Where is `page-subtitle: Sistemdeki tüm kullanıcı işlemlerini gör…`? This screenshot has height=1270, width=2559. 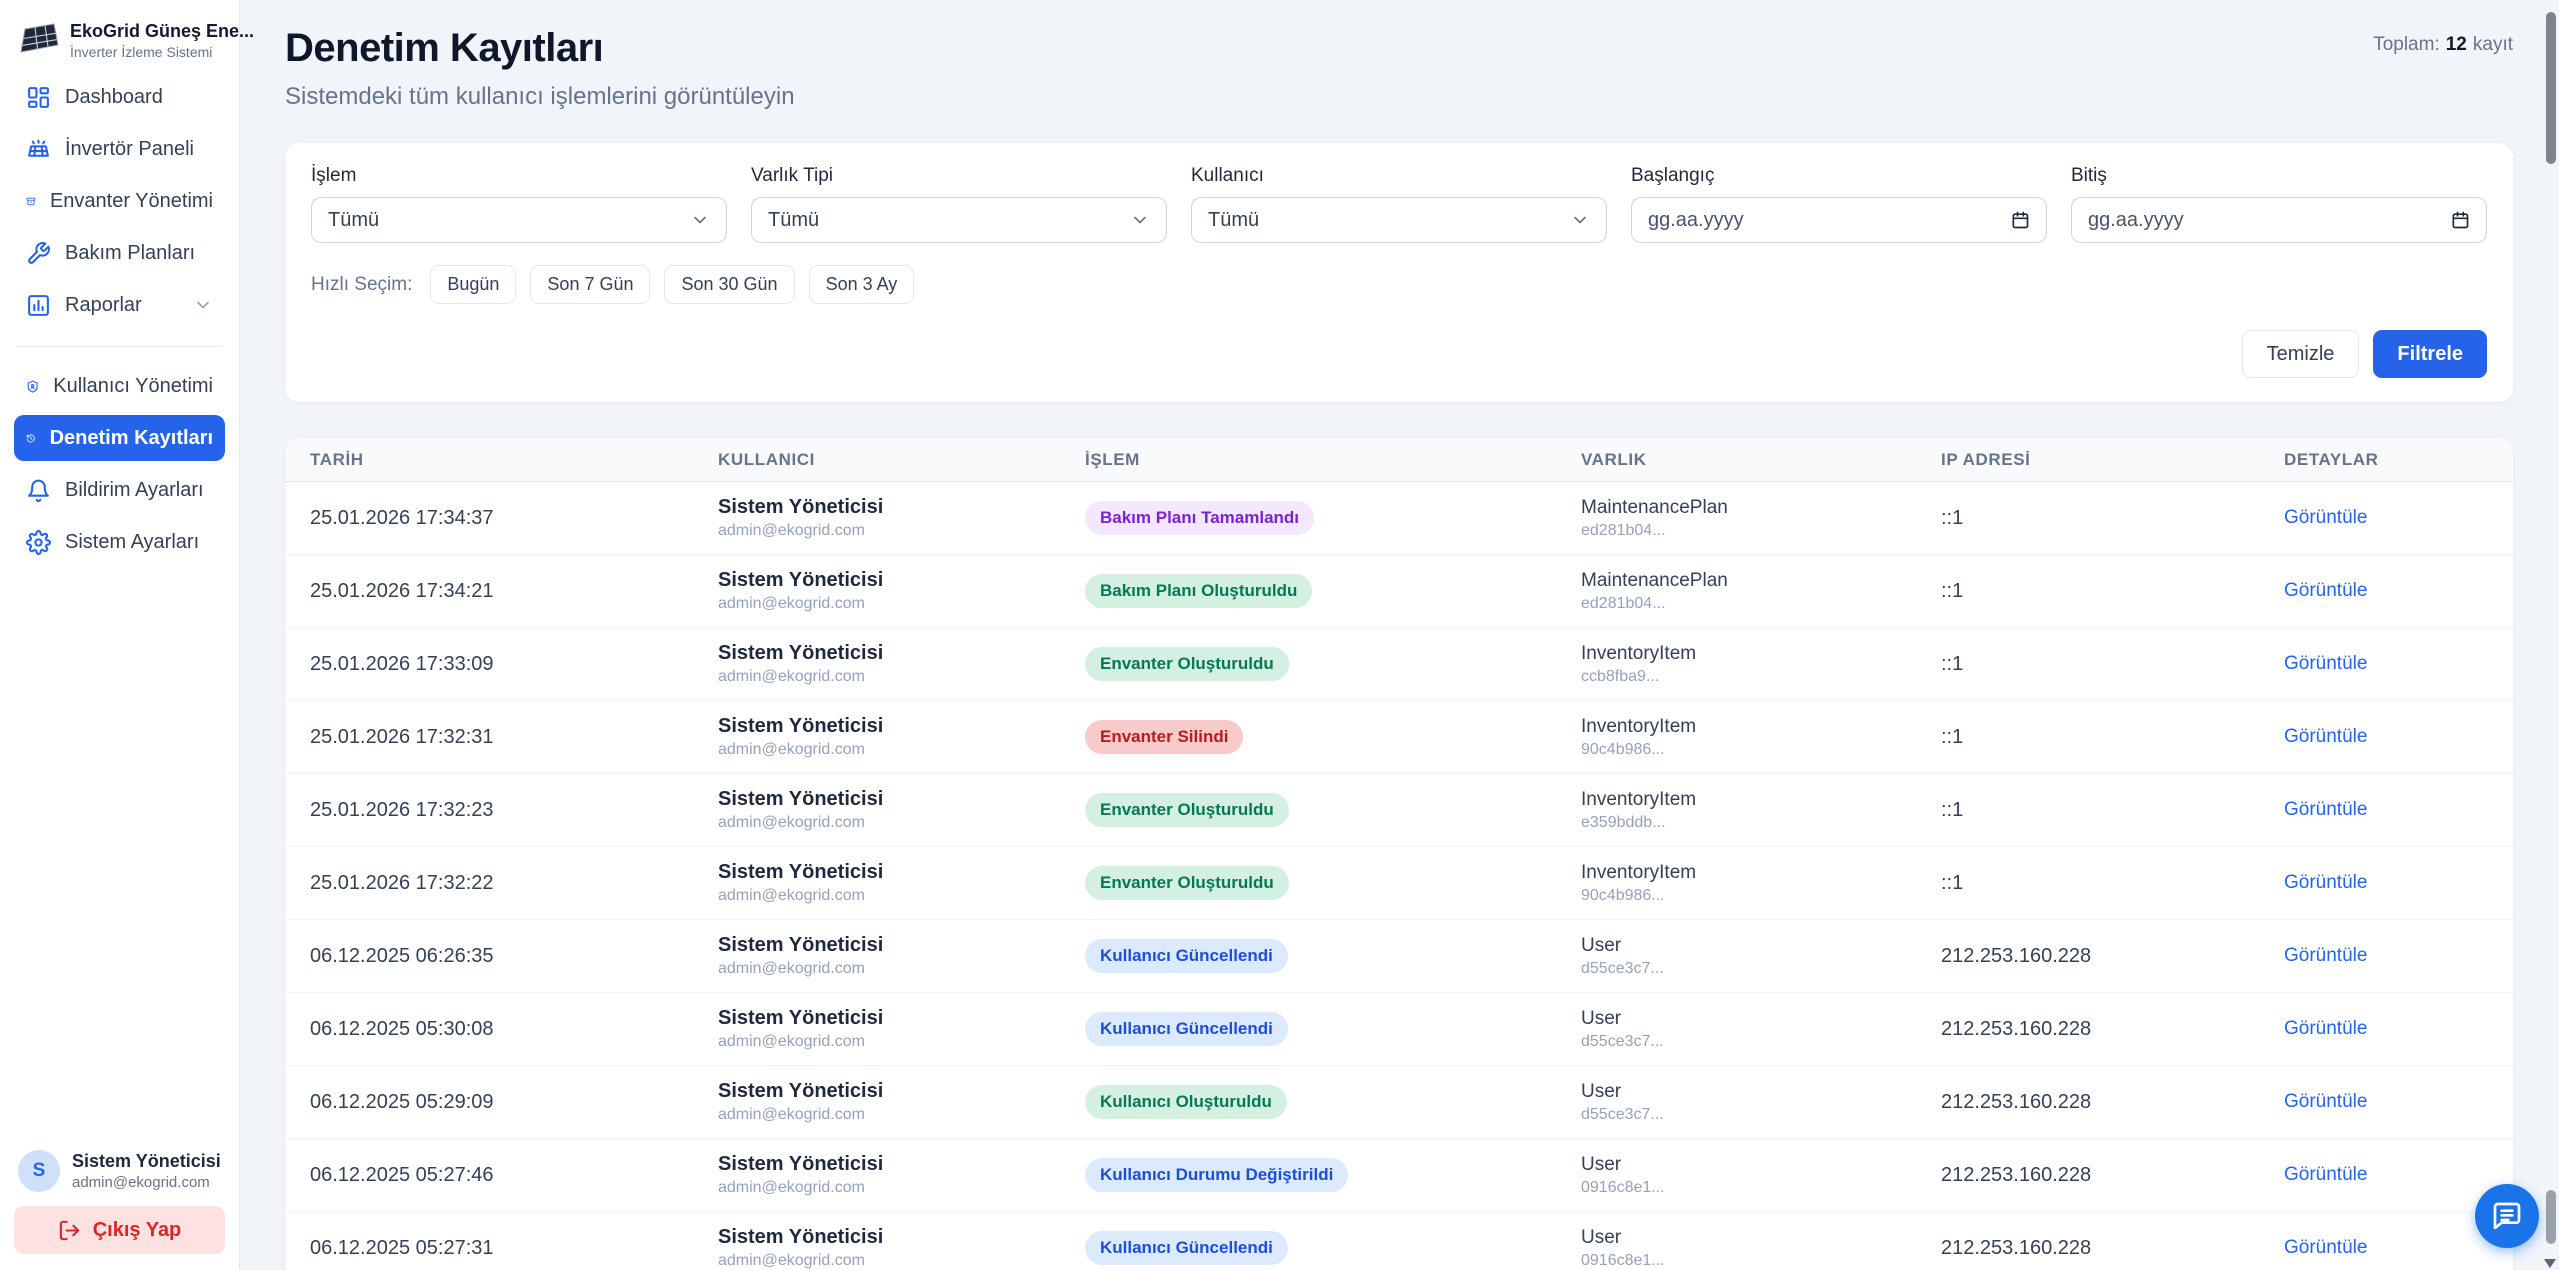
page-subtitle: Sistemdeki tüm kullanıcı işlemlerini gör… is located at coordinates (540, 96).